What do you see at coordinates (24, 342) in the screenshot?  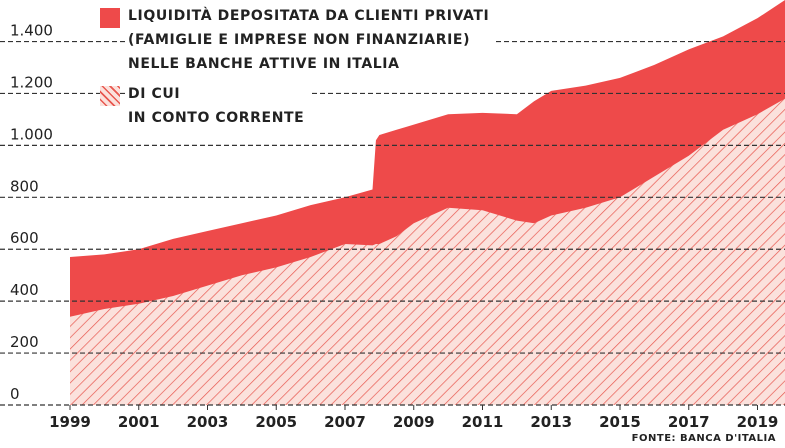 I see `y-tick-label: 200` at bounding box center [24, 342].